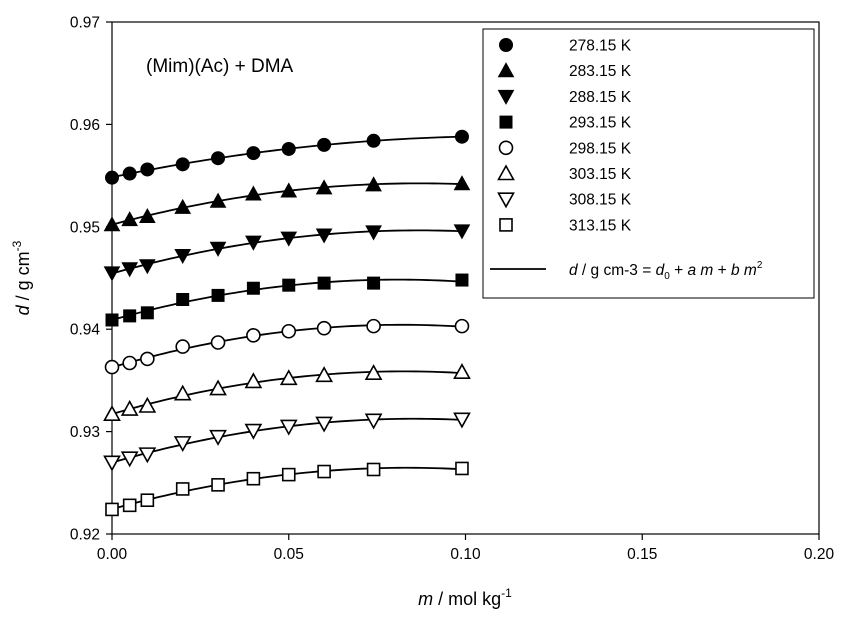 This screenshot has width=843, height=619. I want to click on x-tick-label: 0.05, so click(289, 554).